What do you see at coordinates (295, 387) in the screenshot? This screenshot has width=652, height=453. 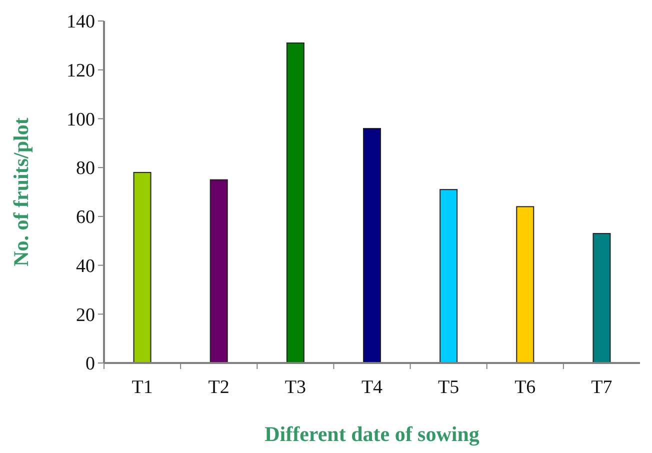 I see `x-tick-label: T3` at bounding box center [295, 387].